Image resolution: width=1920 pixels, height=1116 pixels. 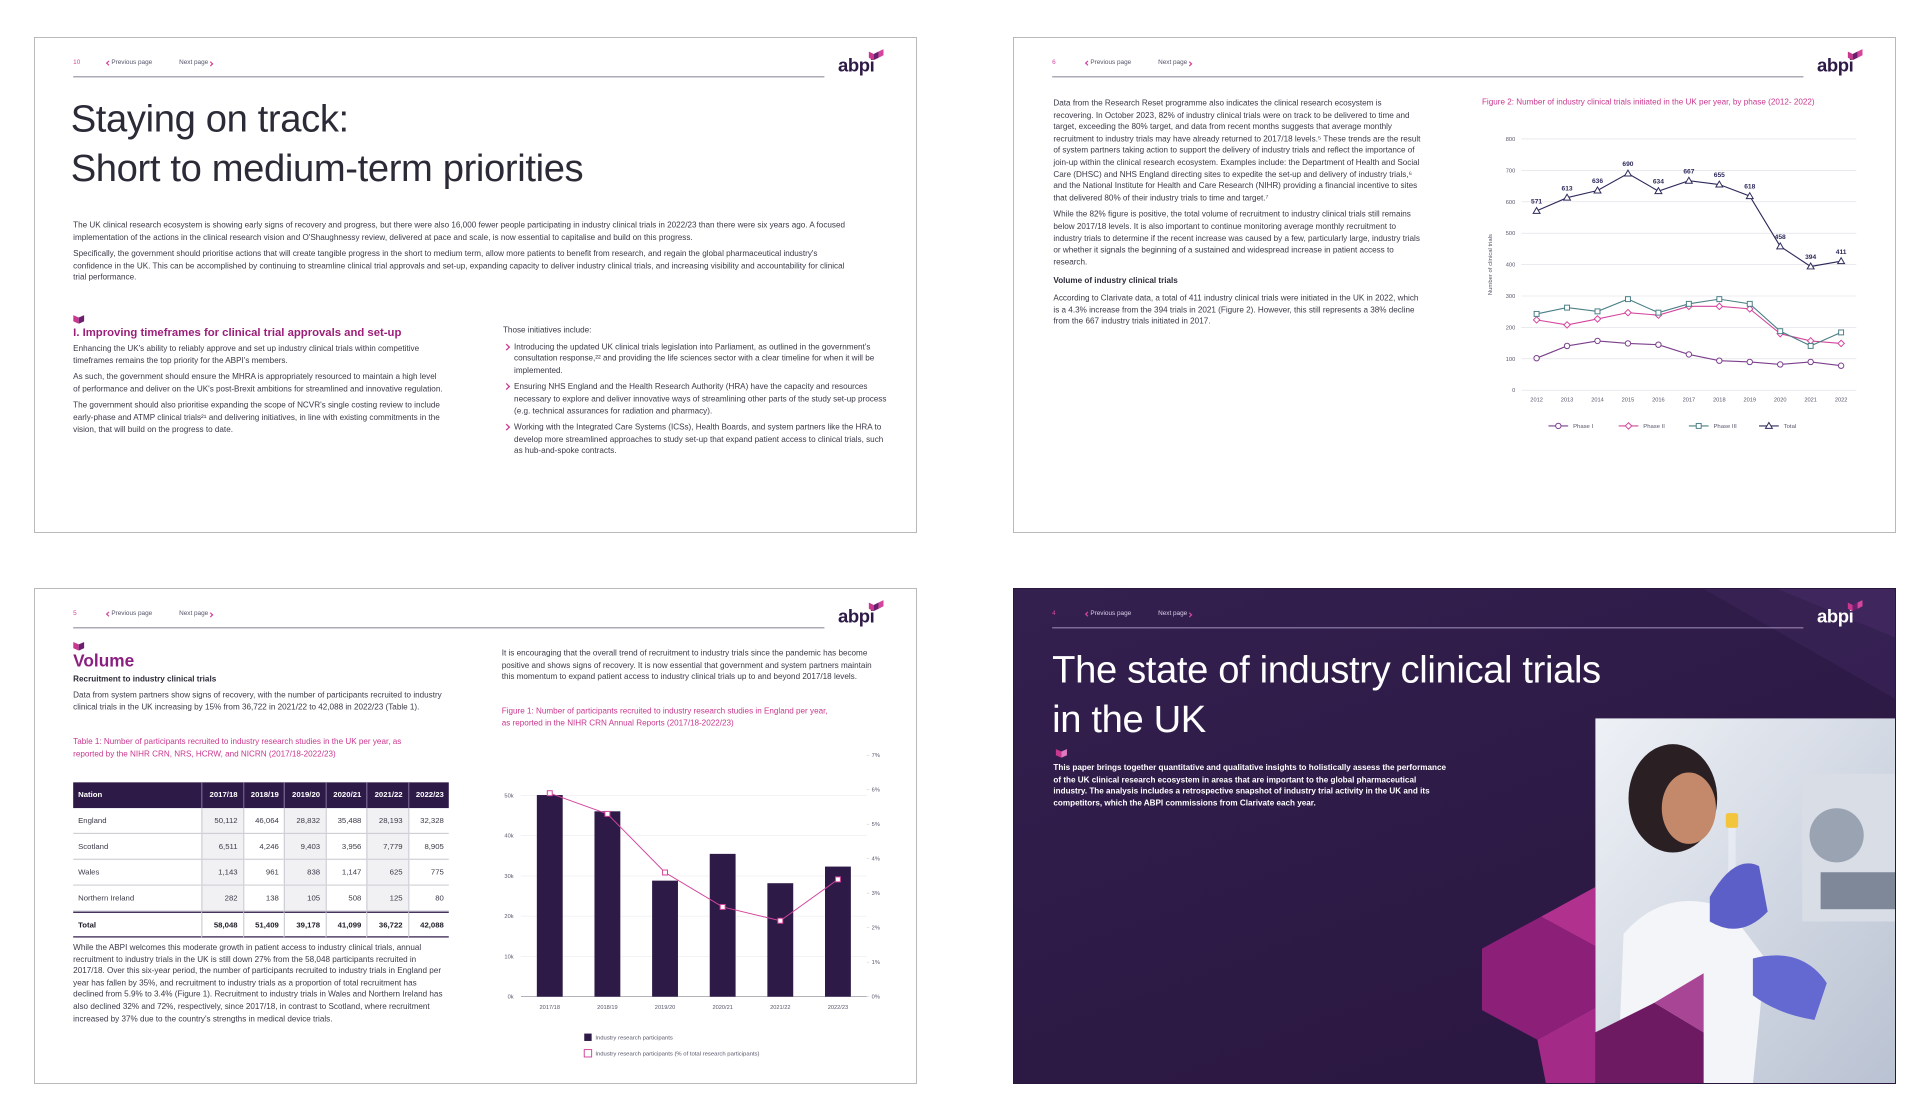 What do you see at coordinates (428, 847) in the screenshot?
I see `table-cell: 8,905` at bounding box center [428, 847].